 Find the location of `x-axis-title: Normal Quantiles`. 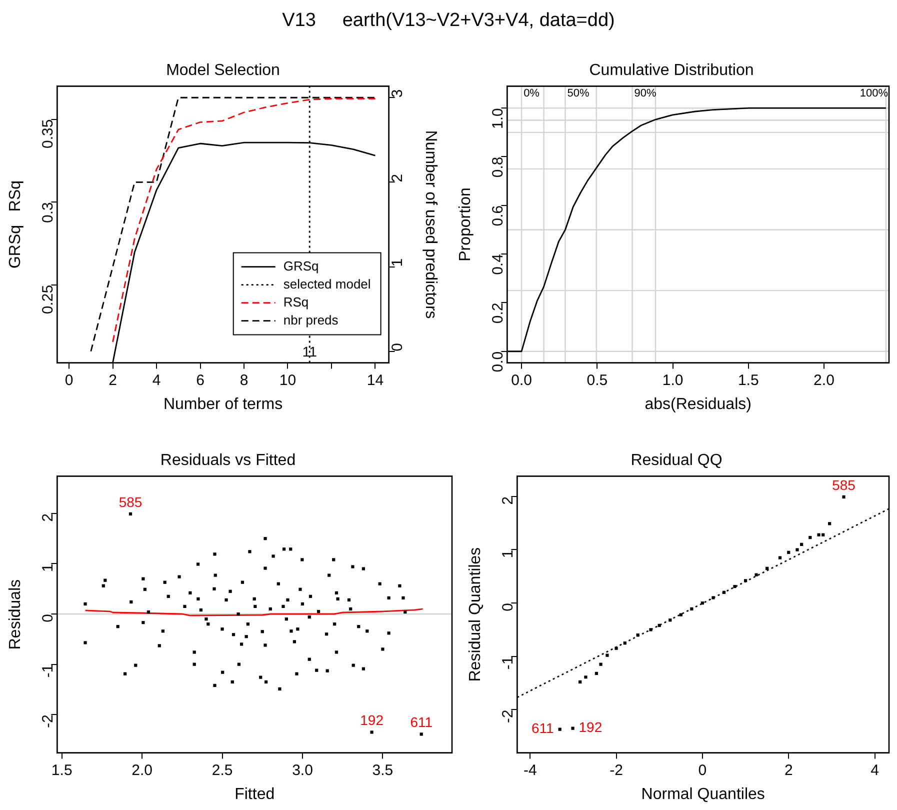

x-axis-title: Normal Quantiles is located at coordinates (703, 794).